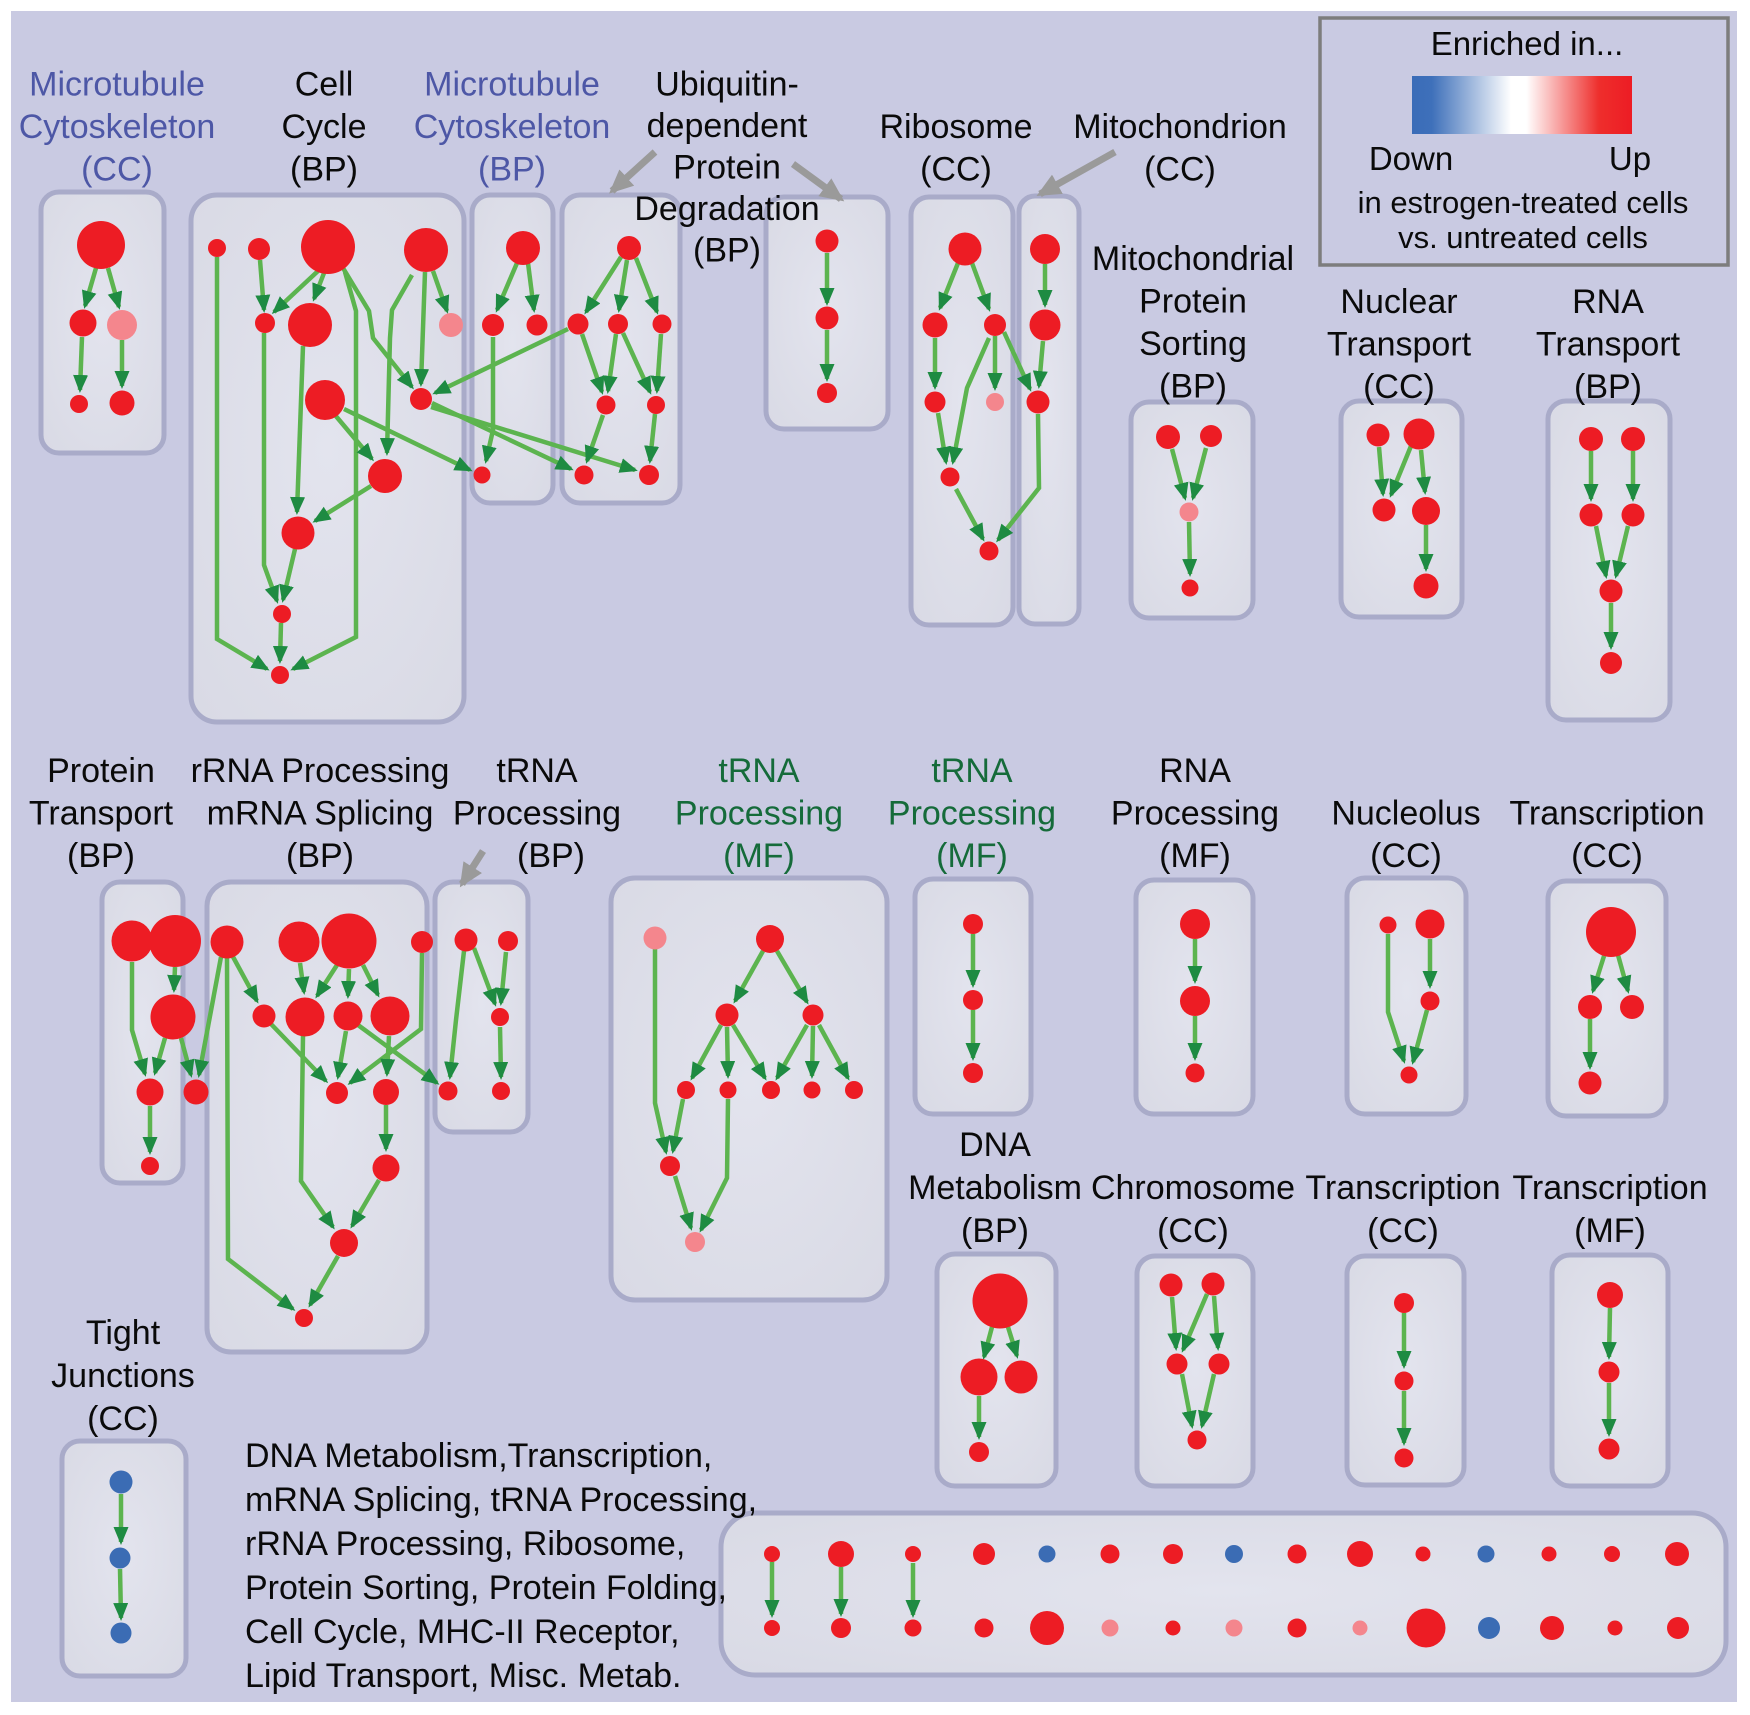 The height and width of the screenshot is (1715, 1750). Describe the element at coordinates (320, 771) in the screenshot. I see `svg-text: rRNA Processing` at that location.